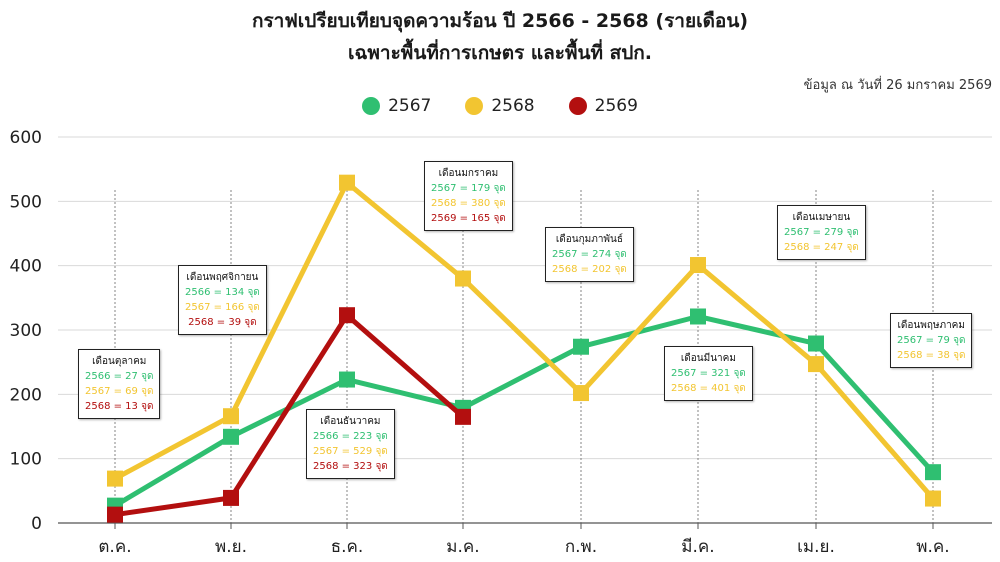 This screenshot has width=1000, height=562. I want to click on chart-legend: 2567 2568 2569, so click(500, 106).